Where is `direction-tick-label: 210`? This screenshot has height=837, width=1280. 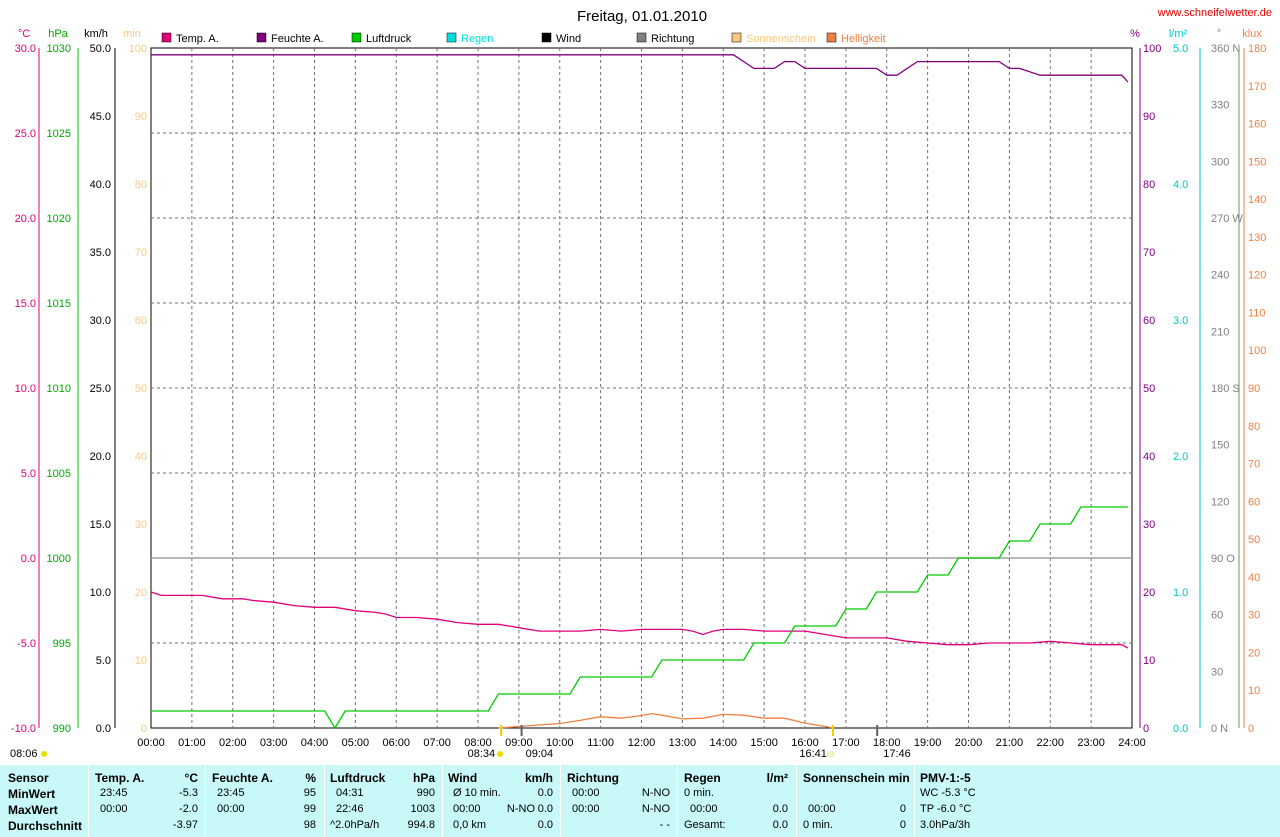
direction-tick-label: 210 is located at coordinates (1220, 332).